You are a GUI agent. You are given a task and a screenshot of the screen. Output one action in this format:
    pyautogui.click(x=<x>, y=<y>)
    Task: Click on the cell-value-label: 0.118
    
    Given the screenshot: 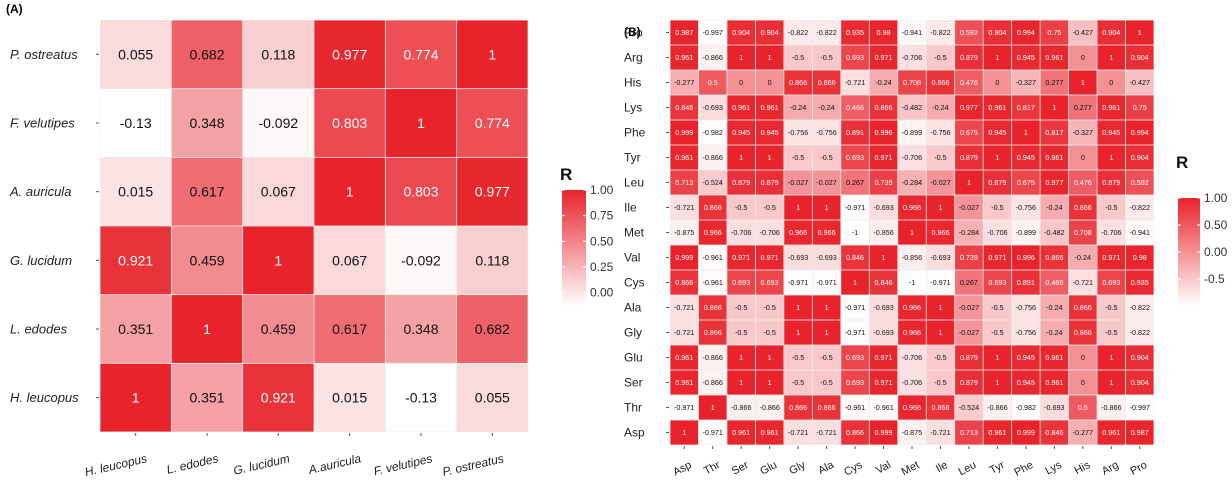 What is the action you would take?
    pyautogui.click(x=278, y=54)
    